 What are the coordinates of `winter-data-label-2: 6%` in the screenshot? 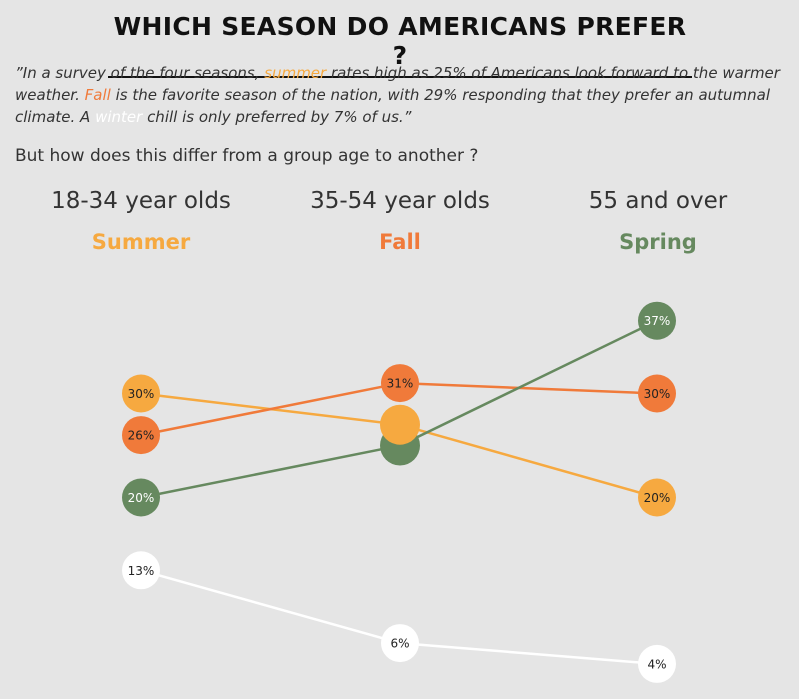 It's located at (399, 644).